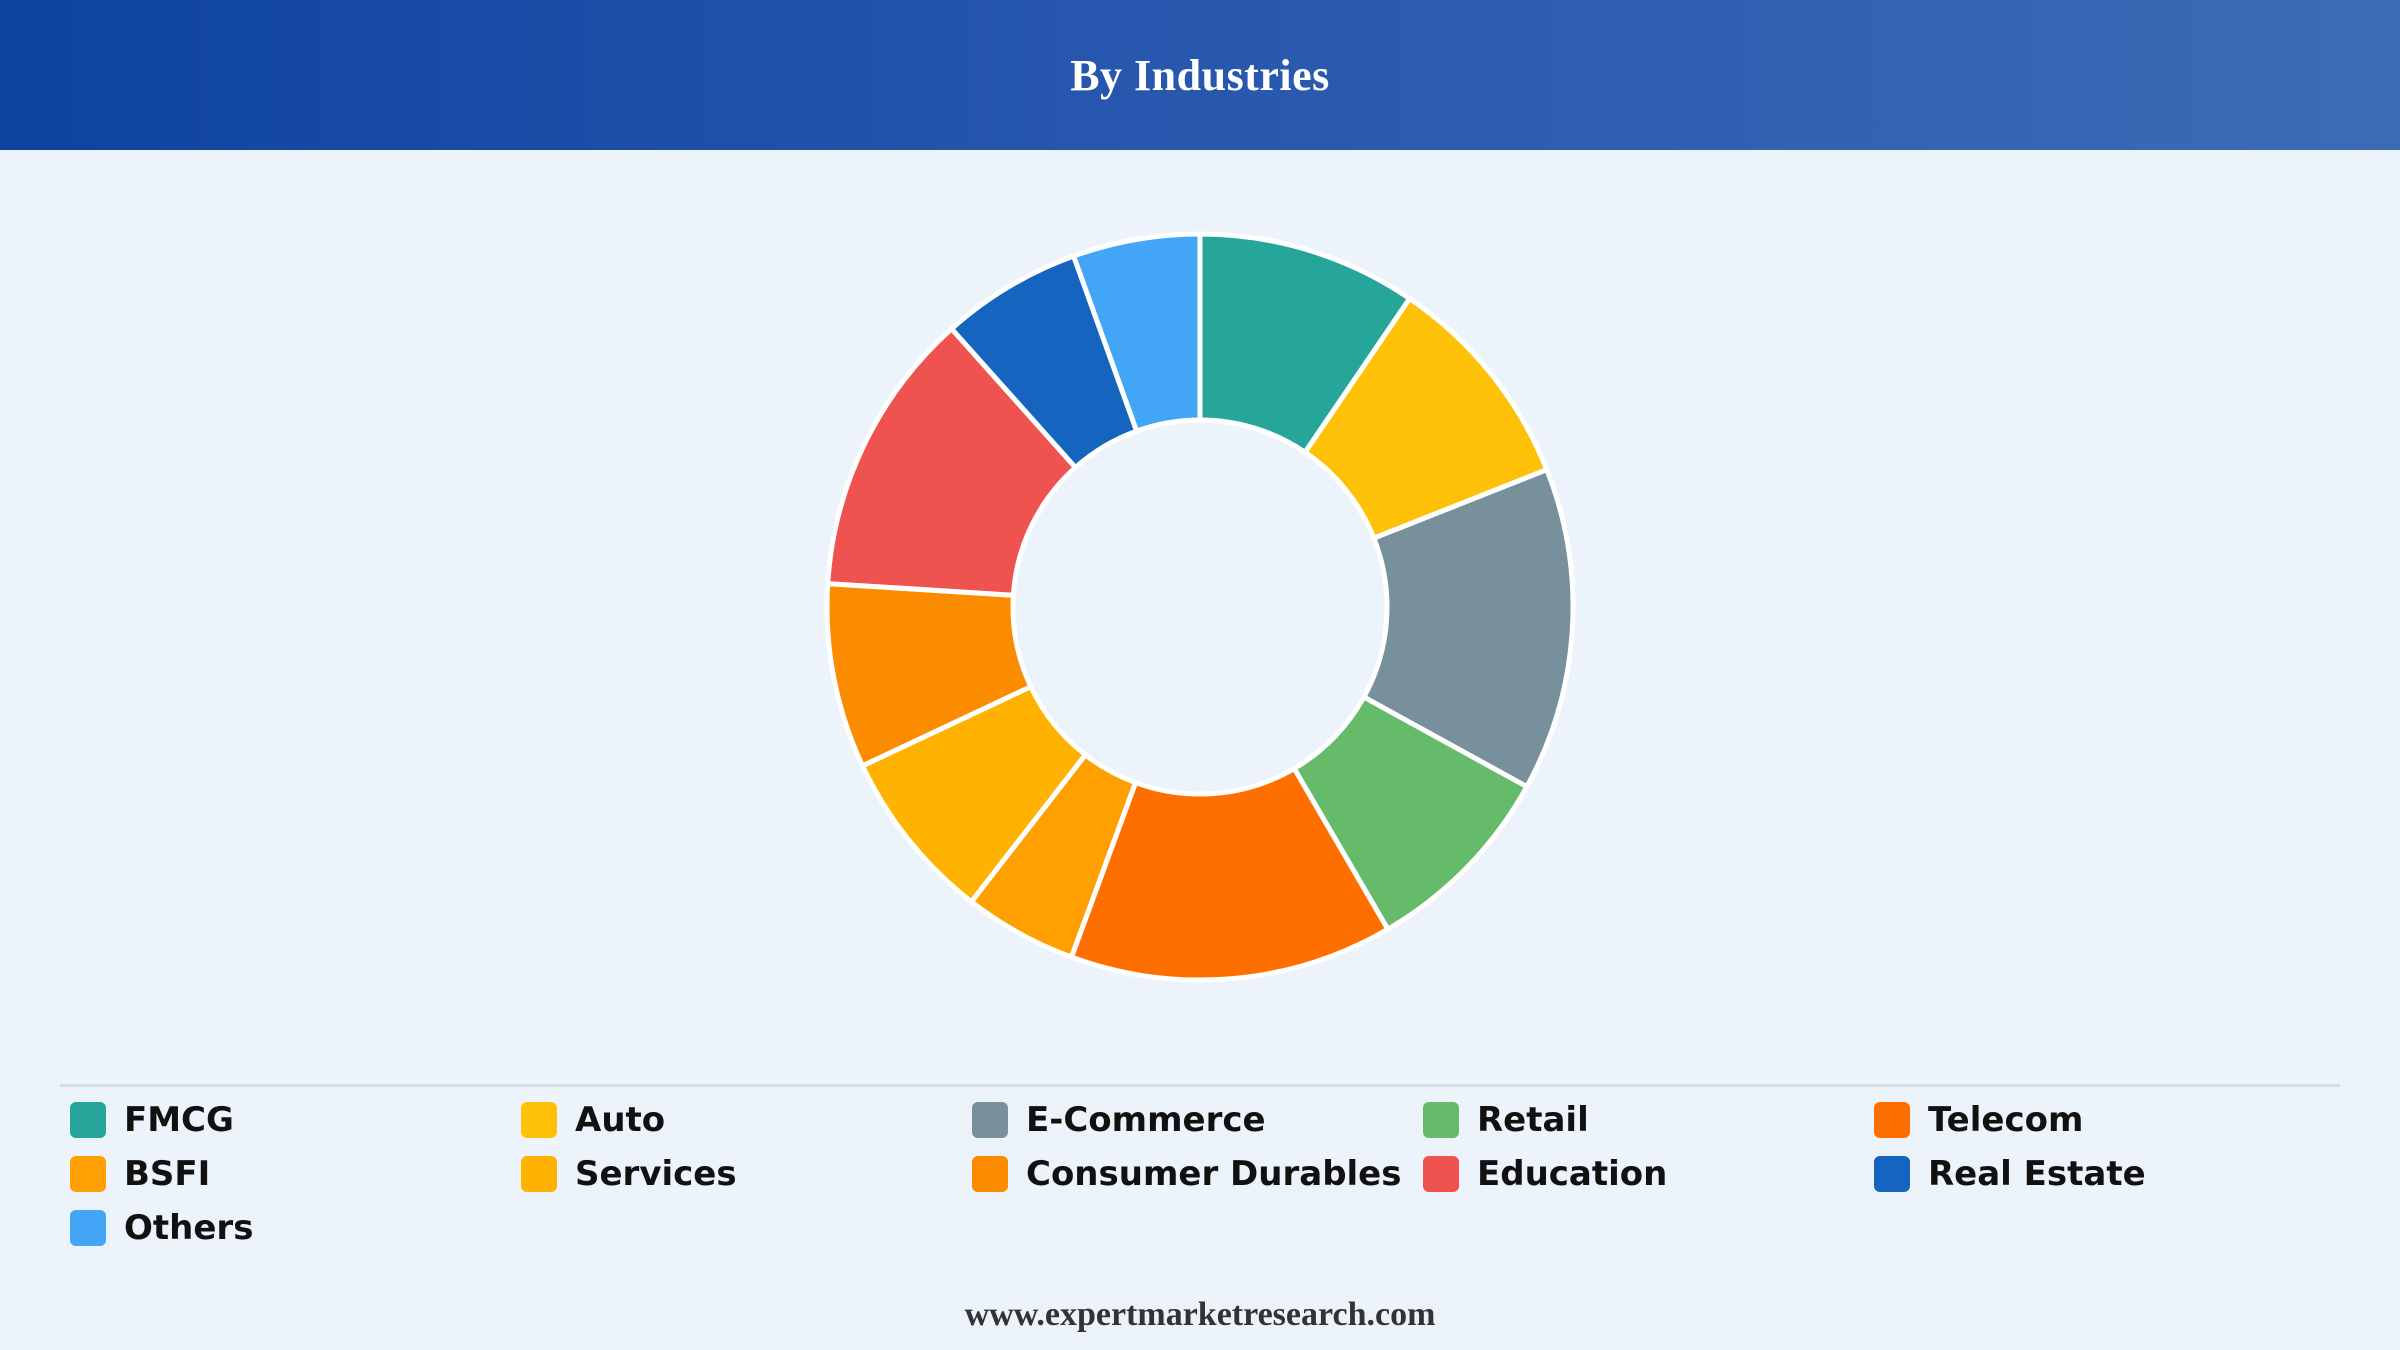 This screenshot has height=1350, width=2400. Describe the element at coordinates (746, 1174) in the screenshot. I see `legend-item-services: Services` at that location.